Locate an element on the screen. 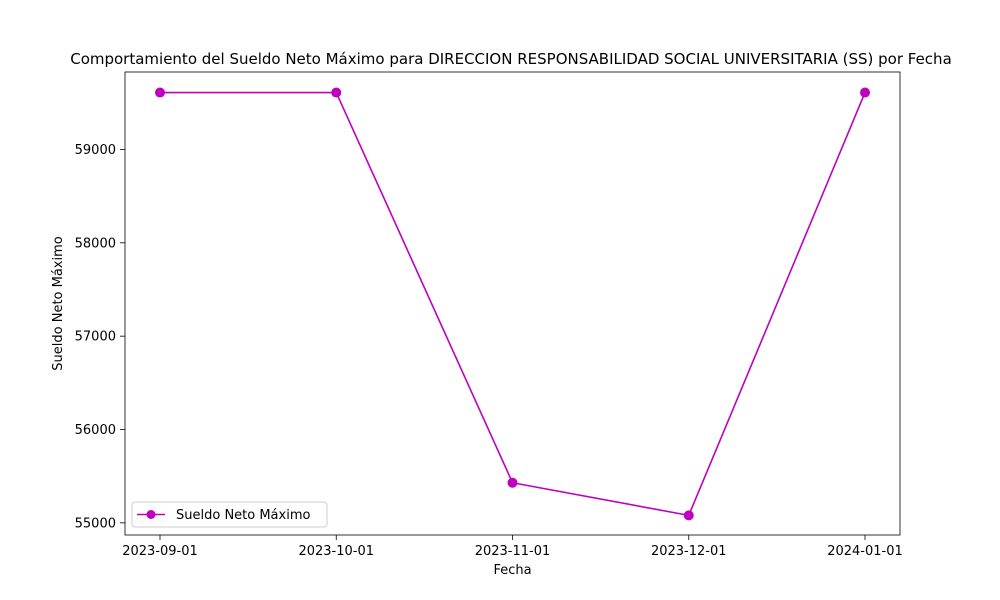 The width and height of the screenshot is (1000, 600). y-tick-label: 55000 is located at coordinates (95, 523).